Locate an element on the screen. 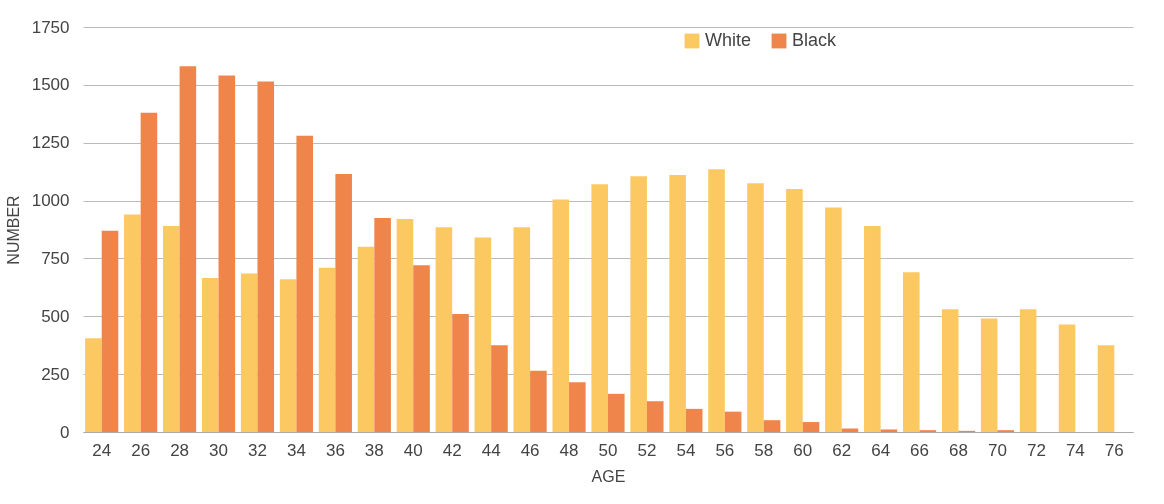 This screenshot has width=1164, height=504. x-tick-label: 38 is located at coordinates (374, 450).